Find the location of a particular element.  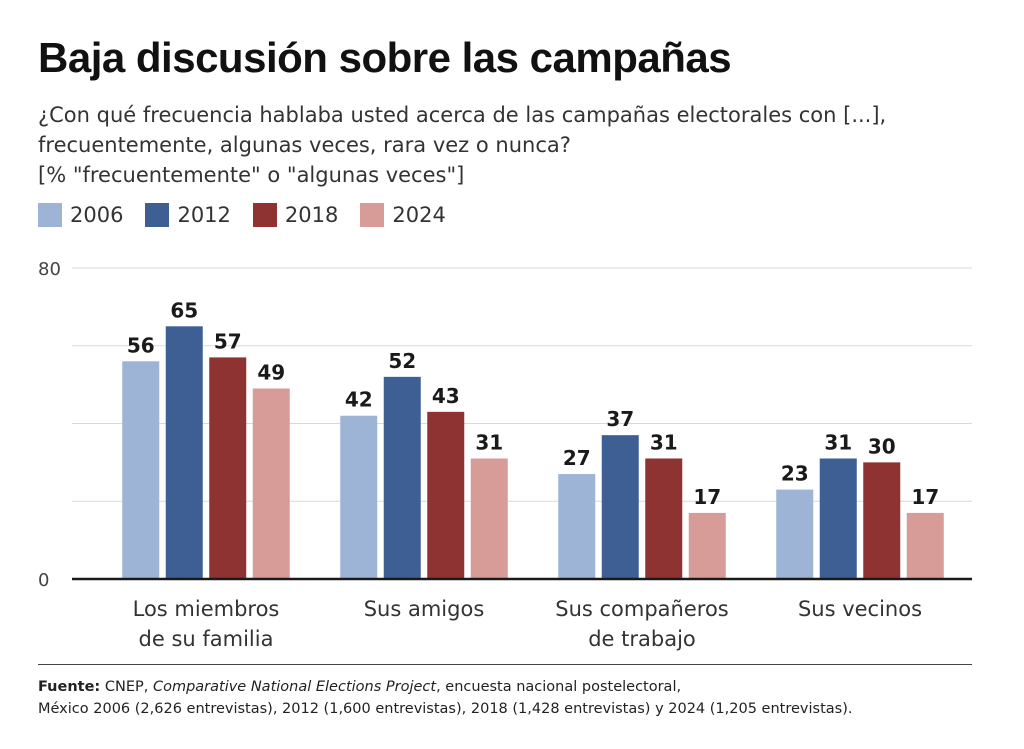

legend-label: 2018 is located at coordinates (311, 215).